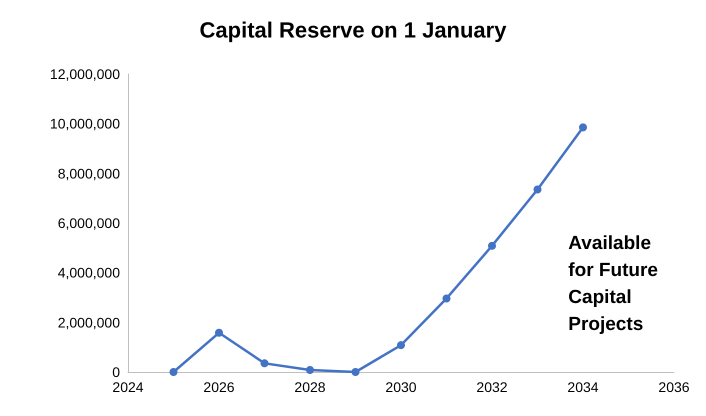 Image resolution: width=706 pixels, height=416 pixels. I want to click on y-tick-label: 8,000,000, so click(89, 173).